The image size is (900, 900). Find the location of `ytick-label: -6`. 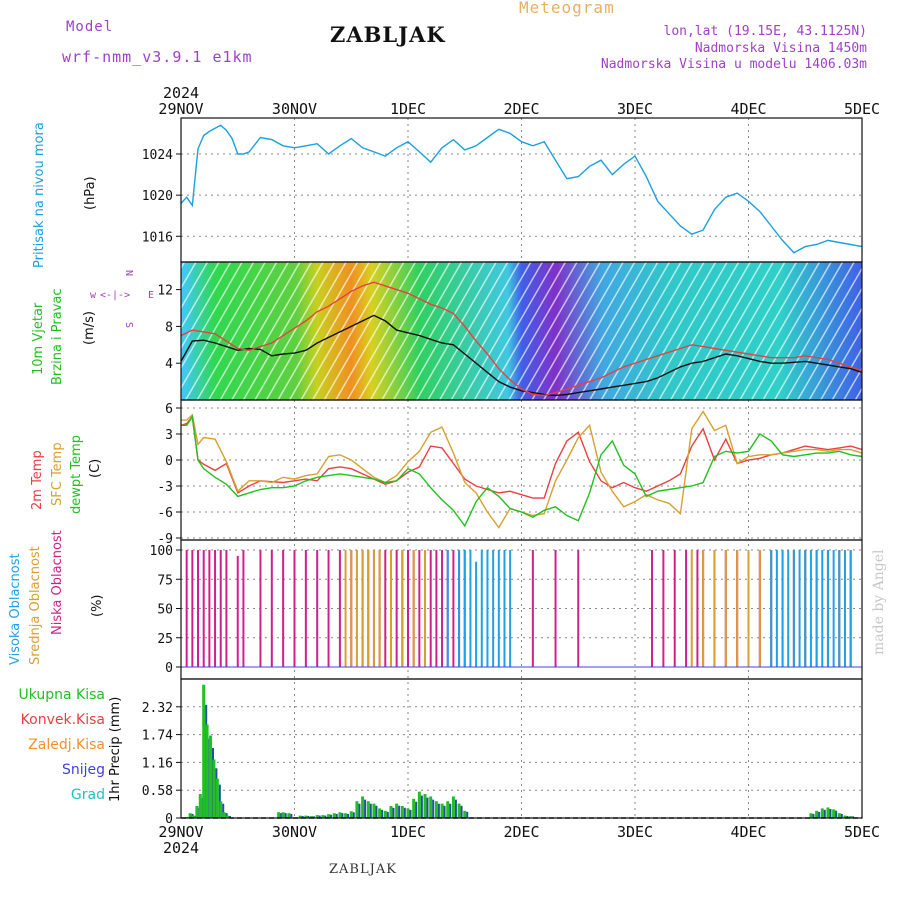

ytick-label: -6 is located at coordinates (165, 513).